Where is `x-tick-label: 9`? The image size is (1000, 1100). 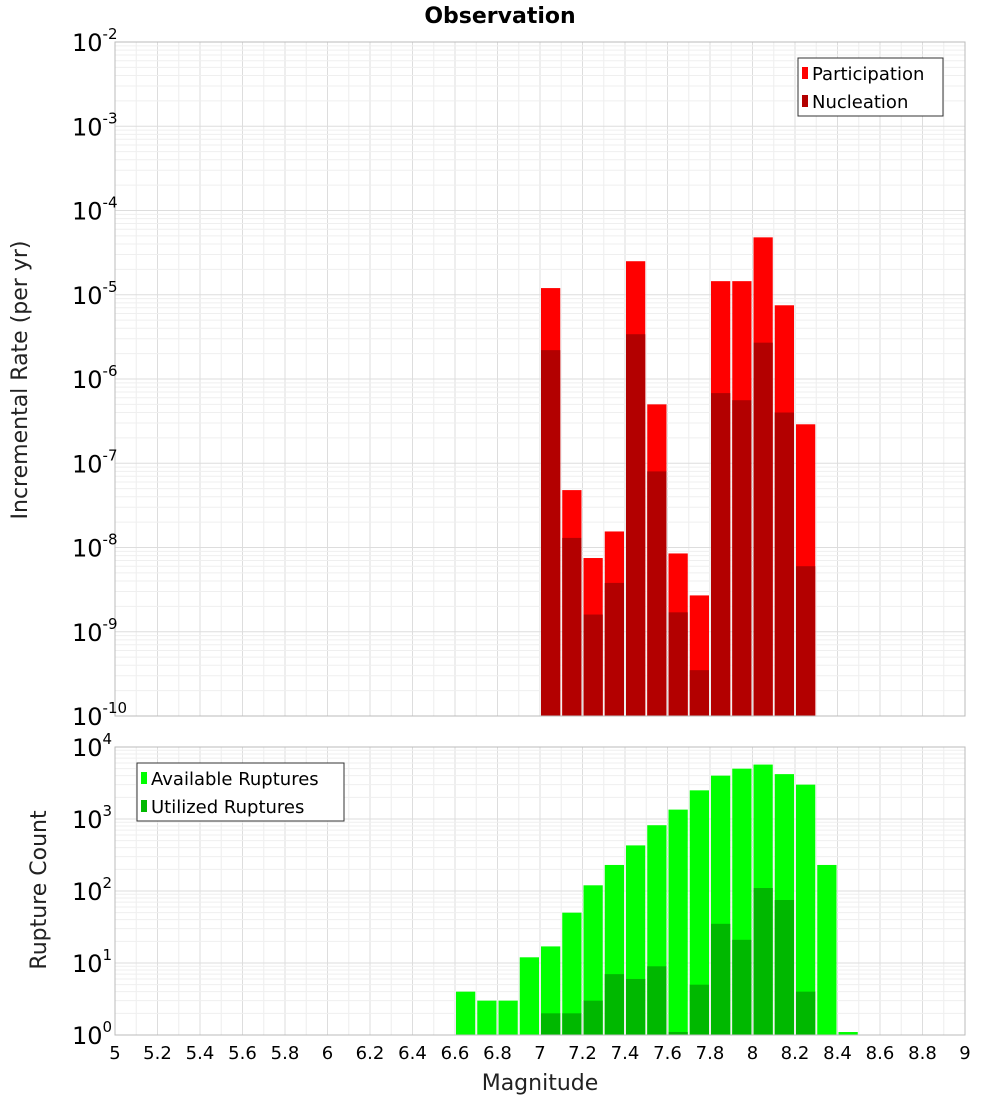
x-tick-label: 9 is located at coordinates (964, 1053).